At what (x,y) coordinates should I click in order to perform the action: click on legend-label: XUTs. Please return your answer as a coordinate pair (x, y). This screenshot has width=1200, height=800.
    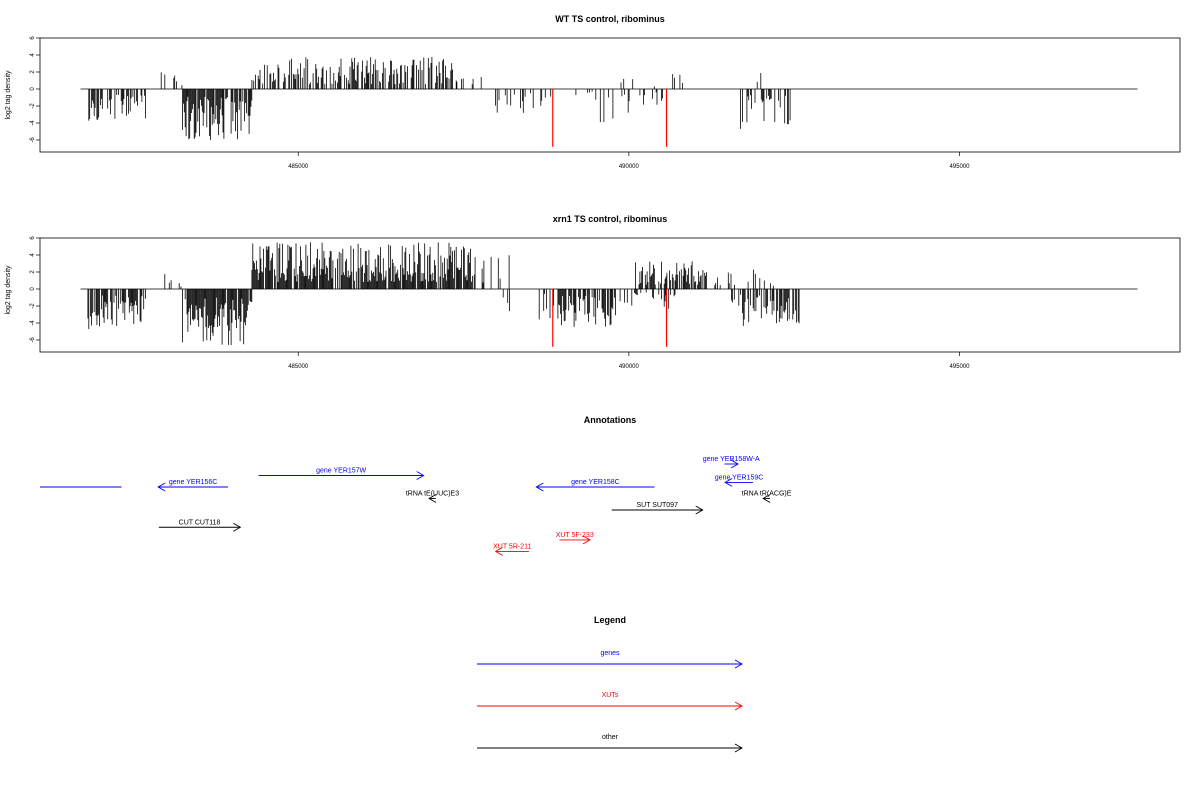
    Looking at the image, I should click on (610, 695).